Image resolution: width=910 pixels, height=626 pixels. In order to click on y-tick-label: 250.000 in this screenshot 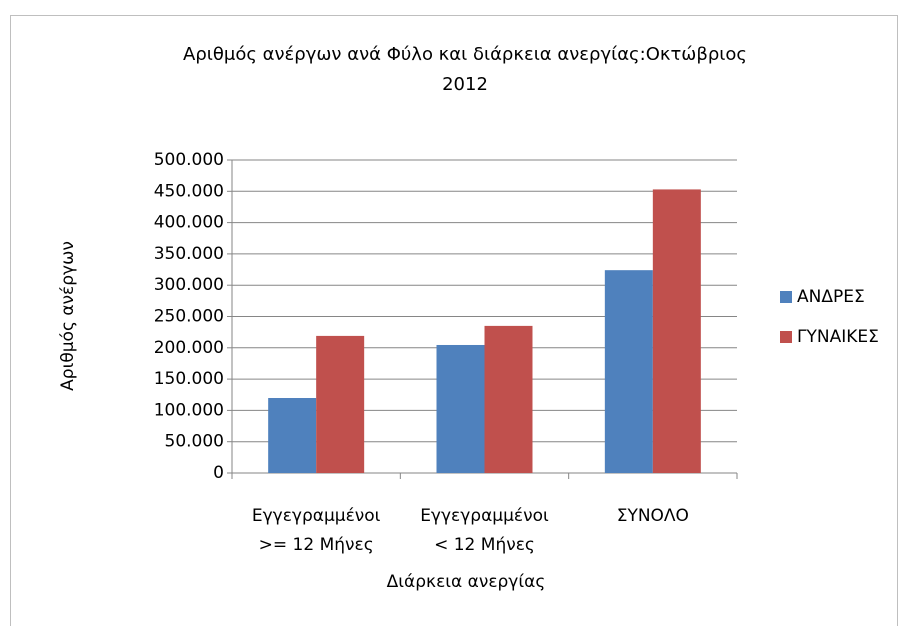, I will do `click(189, 317)`.